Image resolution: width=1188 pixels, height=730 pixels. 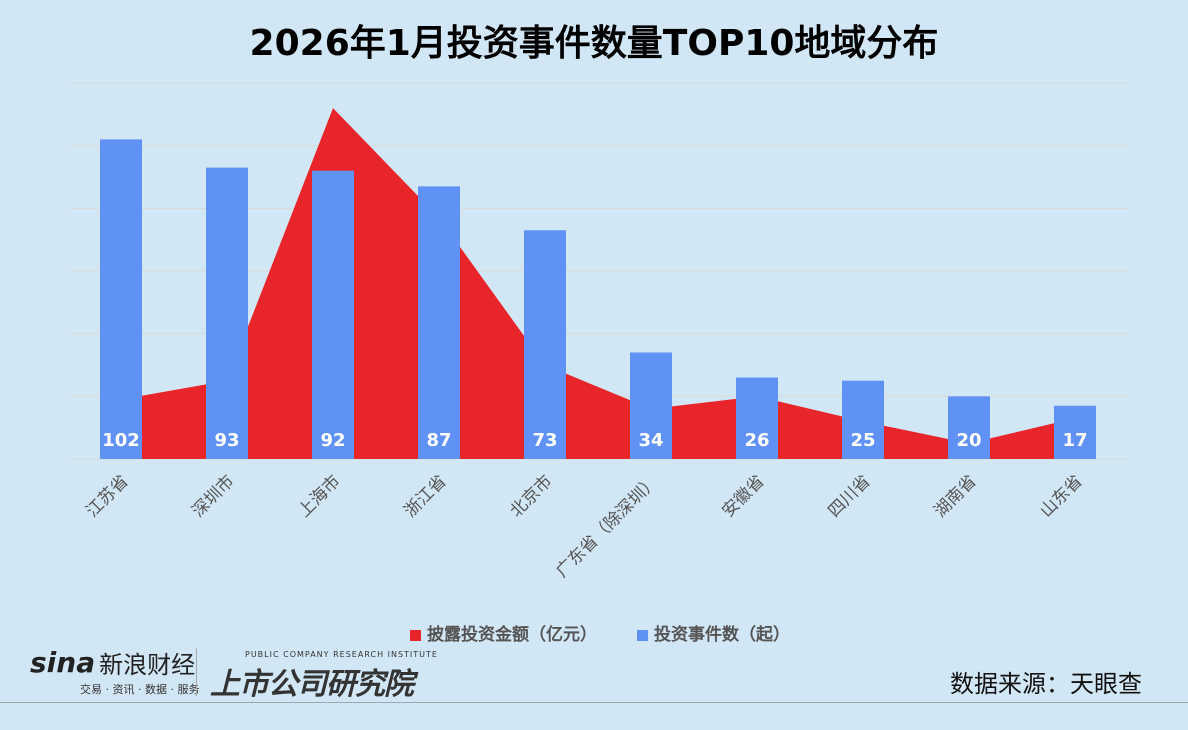 I want to click on data-label: 25, so click(x=862, y=440).